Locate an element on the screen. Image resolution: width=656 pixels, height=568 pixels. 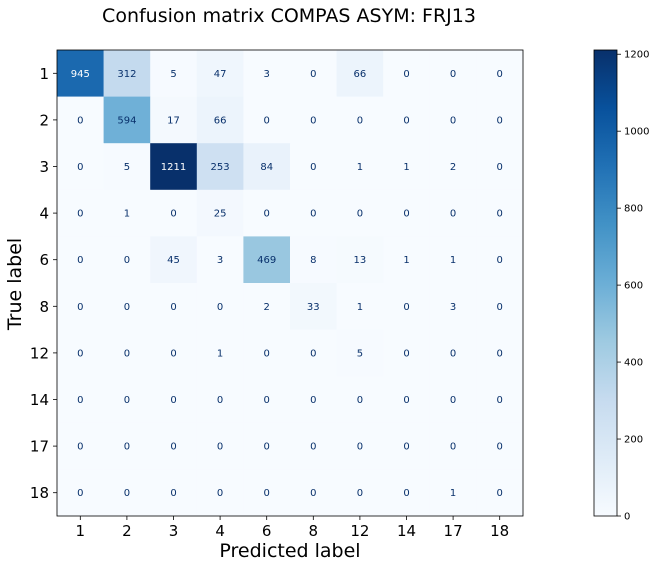
cell-value-label: 47 is located at coordinates (220, 74).